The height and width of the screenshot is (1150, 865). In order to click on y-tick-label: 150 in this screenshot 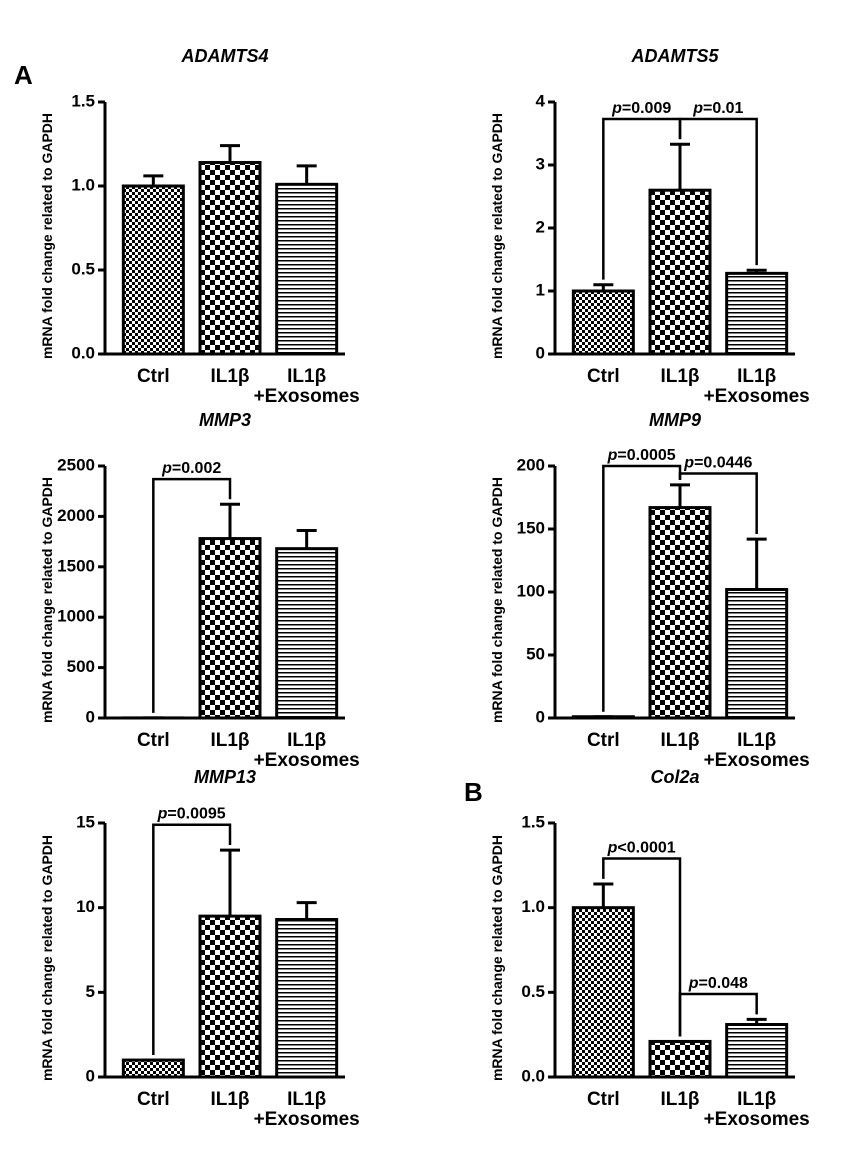, I will do `click(531, 527)`.